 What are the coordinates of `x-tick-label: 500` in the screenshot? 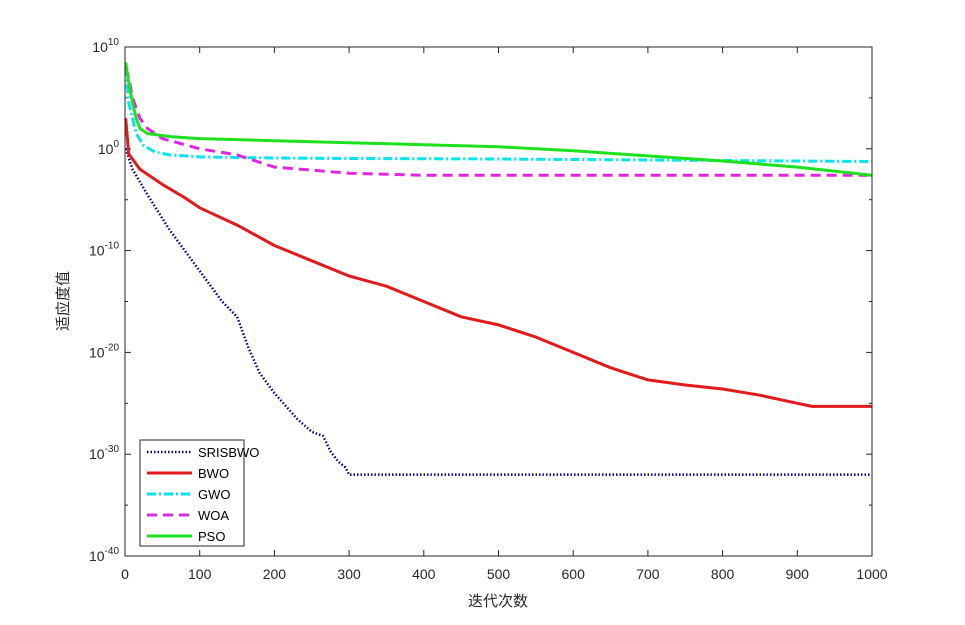 It's located at (499, 574).